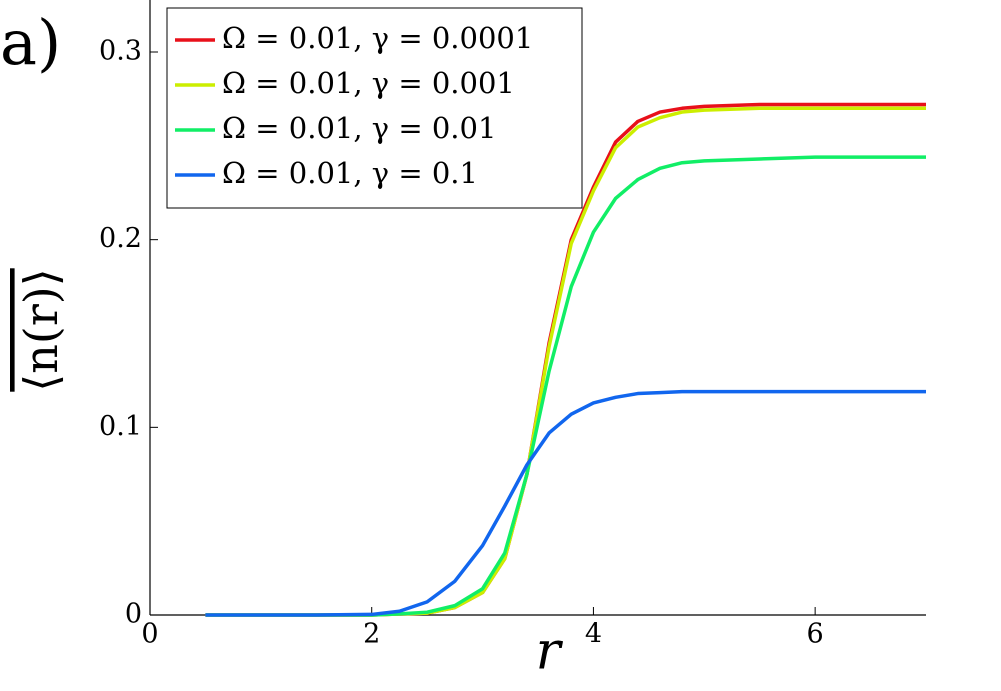 Image resolution: width=1001 pixels, height=691 pixels. What do you see at coordinates (359, 128) in the screenshot?
I see `legend-label: Ω = 0.01, γ = 0.01` at bounding box center [359, 128].